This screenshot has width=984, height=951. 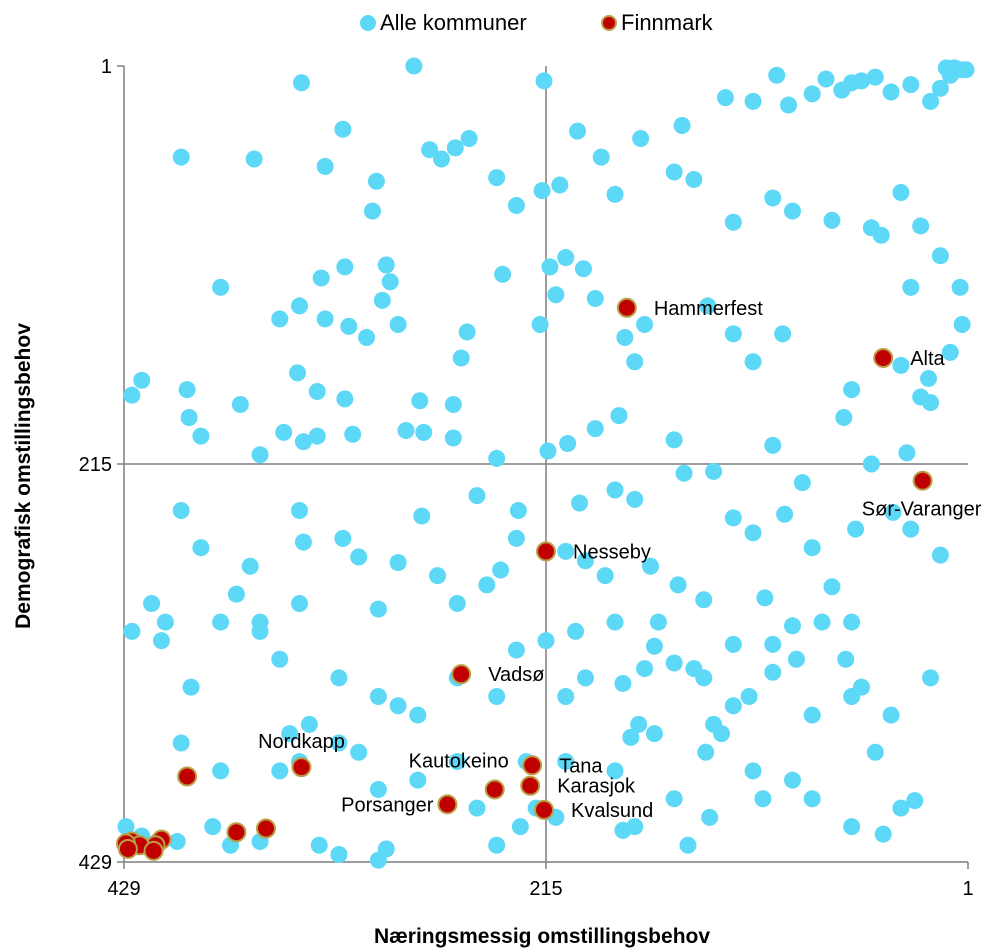 I want to click on point-label-finnmark: Vadsø, so click(x=516, y=675).